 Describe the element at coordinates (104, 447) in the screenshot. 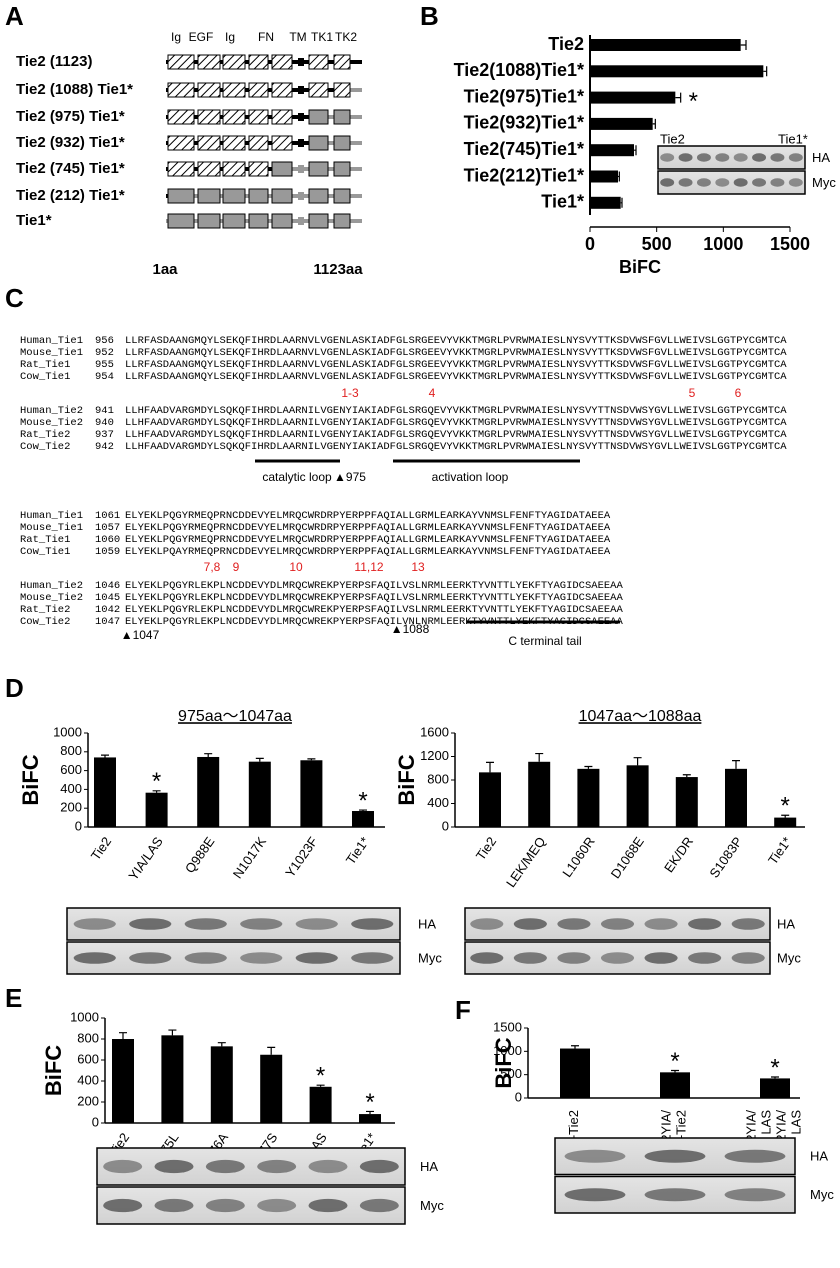

I see `residue-number: 942` at that location.